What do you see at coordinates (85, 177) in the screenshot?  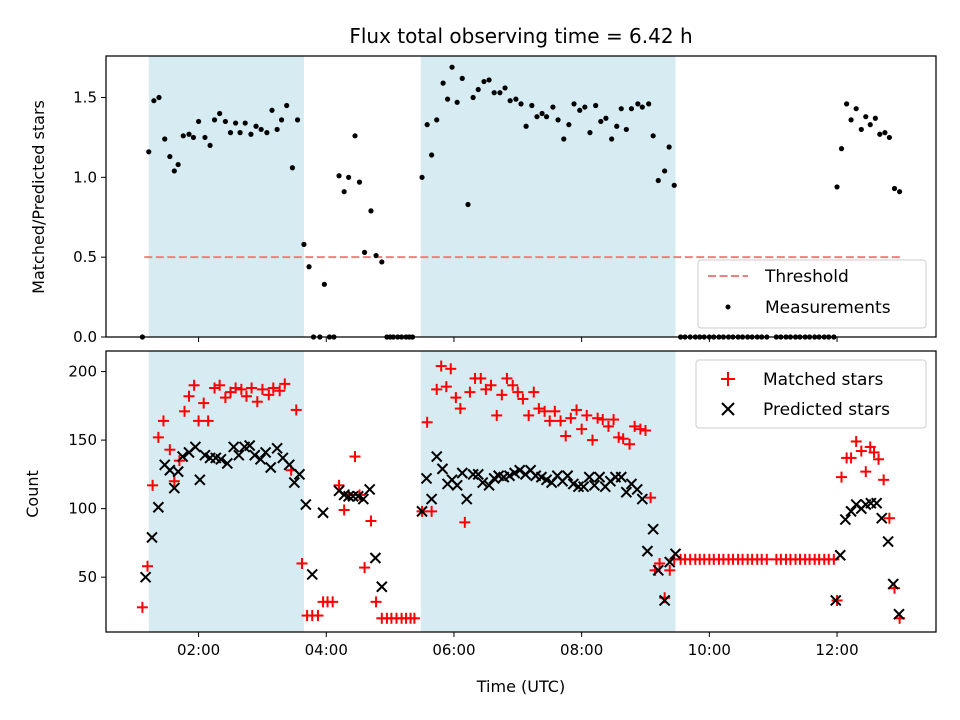 I see `y-tick-label: 1.0` at bounding box center [85, 177].